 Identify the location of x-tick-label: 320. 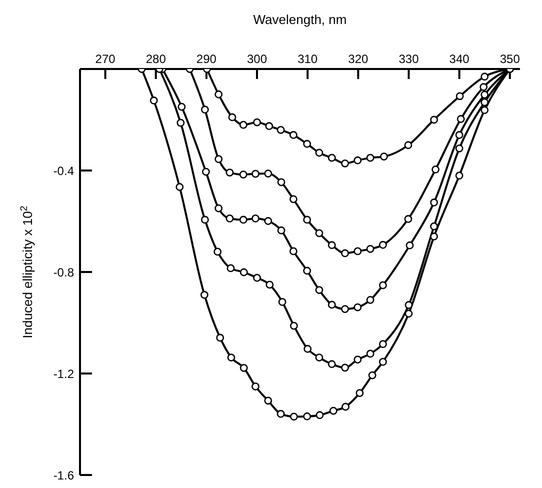
(358, 59).